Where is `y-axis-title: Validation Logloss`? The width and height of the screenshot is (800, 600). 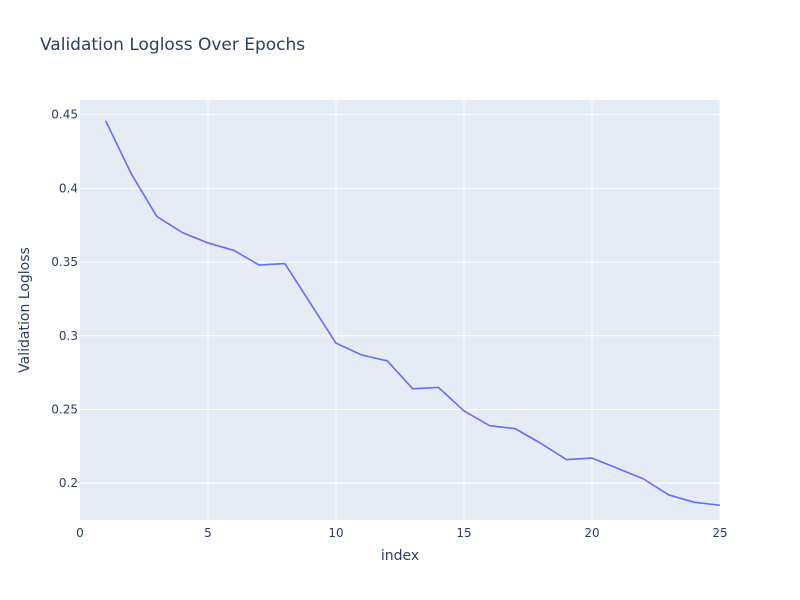
y-axis-title: Validation Logloss is located at coordinates (25, 310).